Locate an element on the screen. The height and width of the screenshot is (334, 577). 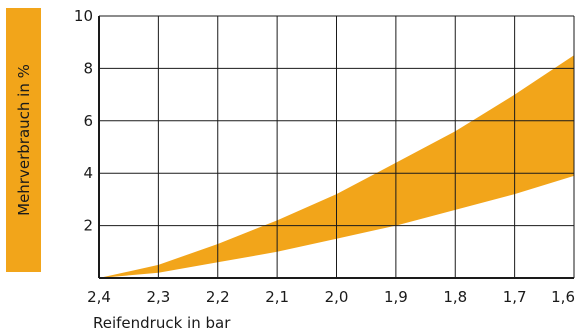
x-tick-labels: 2,4 2,3 2,2 2,1 2,0 1,9 1,8 1,7 1,6 is located at coordinates (331, 297).